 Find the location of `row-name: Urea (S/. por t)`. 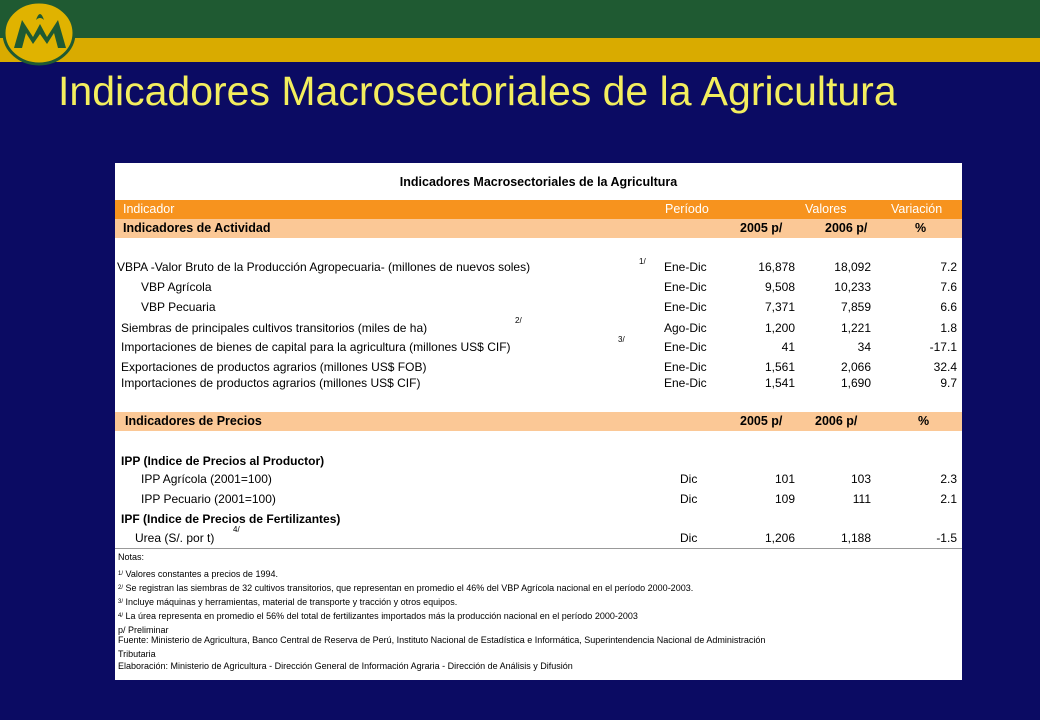

row-name: Urea (S/. por t) is located at coordinates (175, 538).